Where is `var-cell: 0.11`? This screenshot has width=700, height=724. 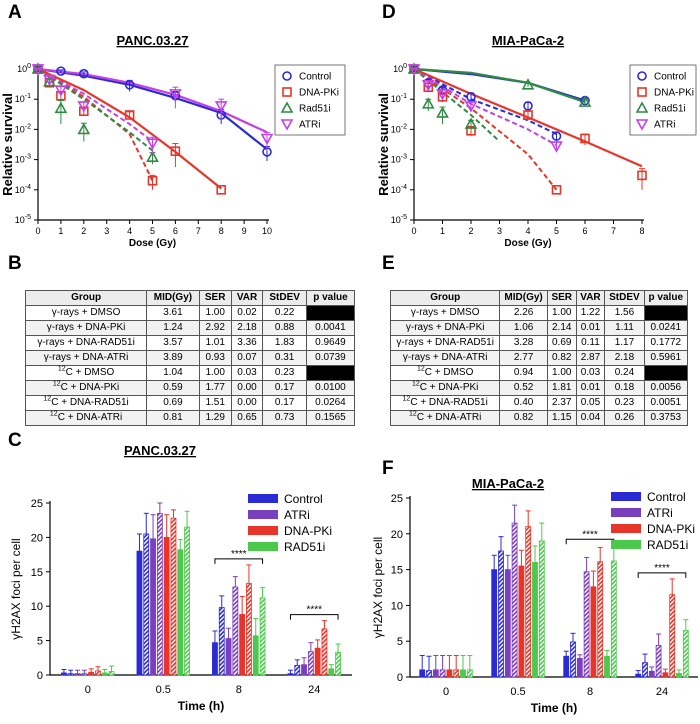 var-cell: 0.11 is located at coordinates (590, 343).